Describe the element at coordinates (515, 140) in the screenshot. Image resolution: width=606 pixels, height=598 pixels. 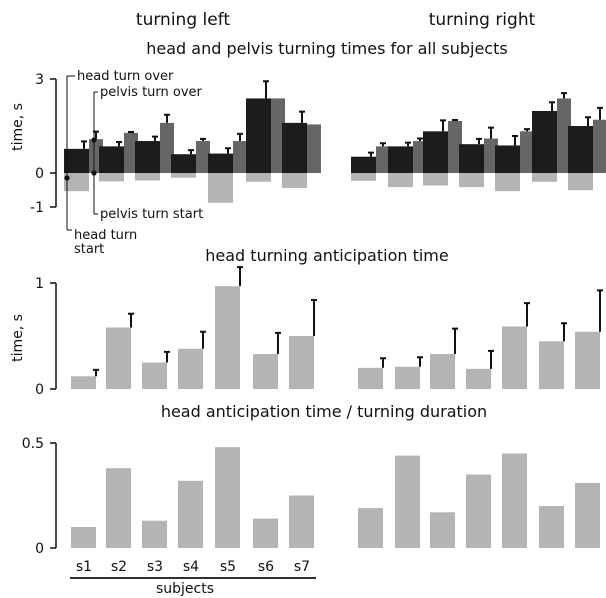
I see `head-over-error-right-s5` at that location.